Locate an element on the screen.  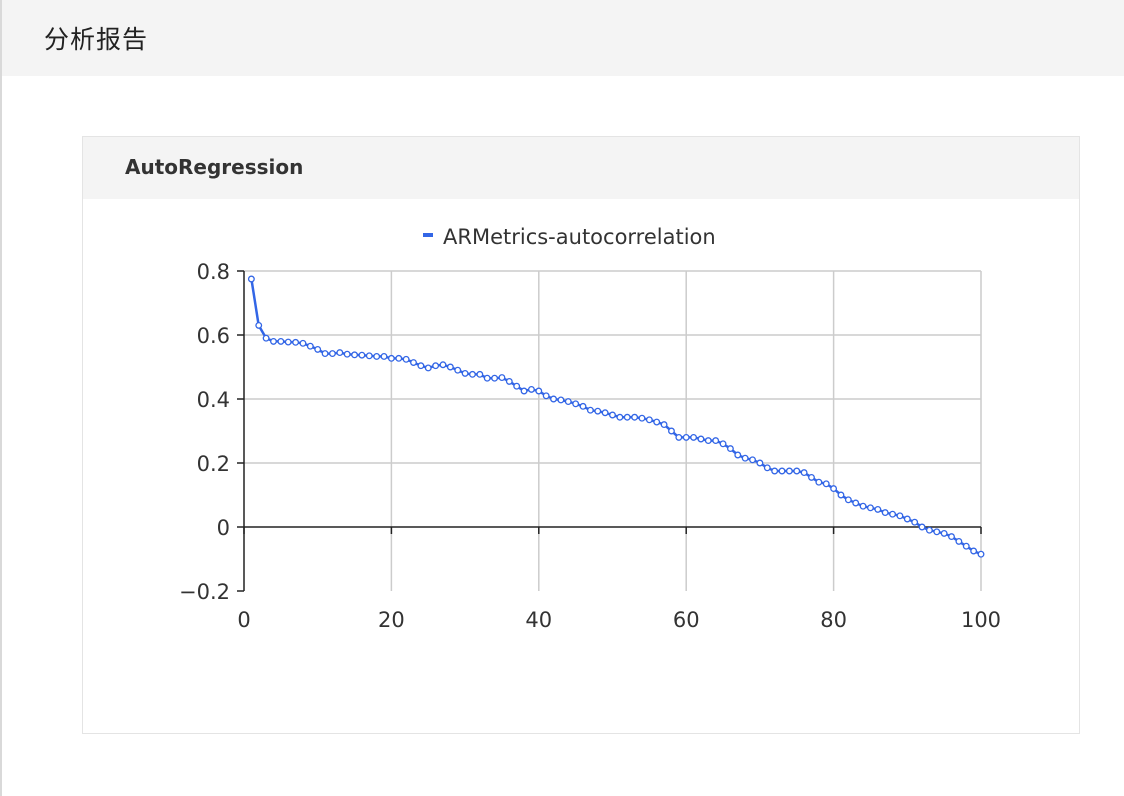
legend-label: ARMetrics-autocorrelation is located at coordinates (579, 237).